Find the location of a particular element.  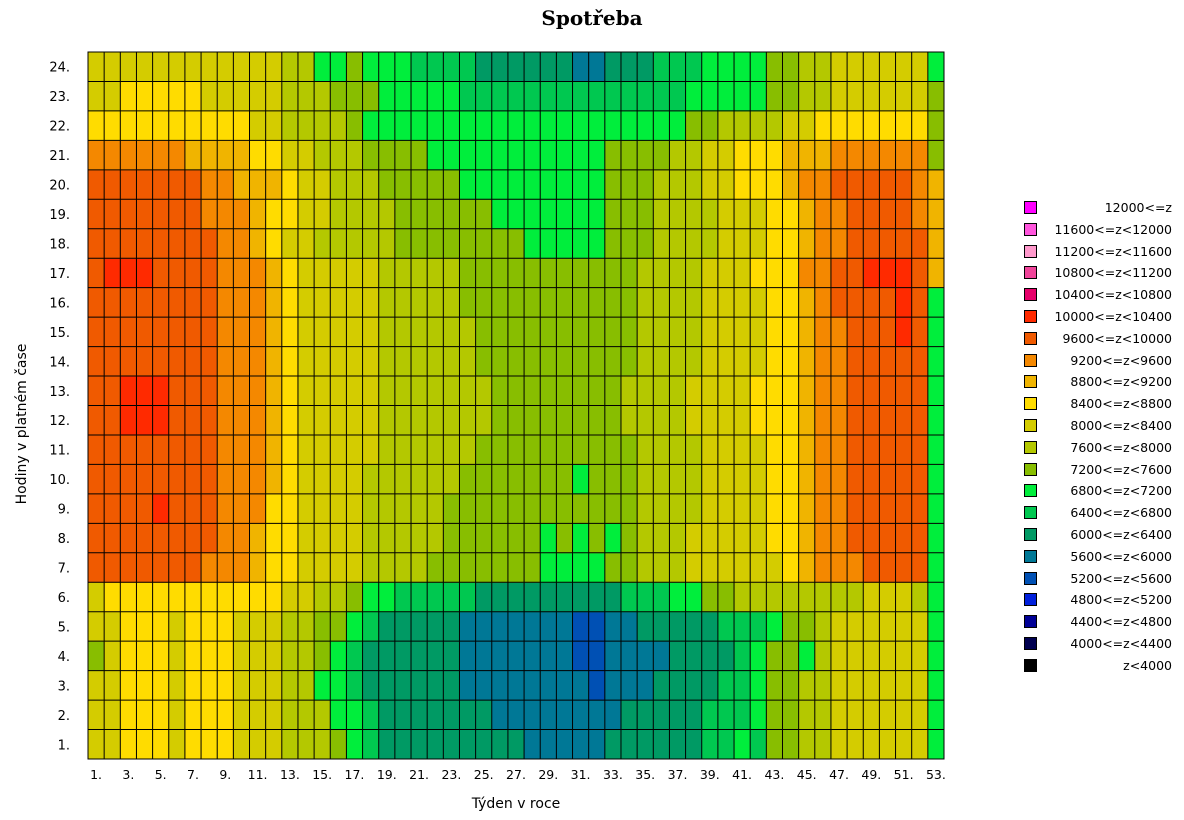

y-tick-label: 4. is located at coordinates (64, 657).